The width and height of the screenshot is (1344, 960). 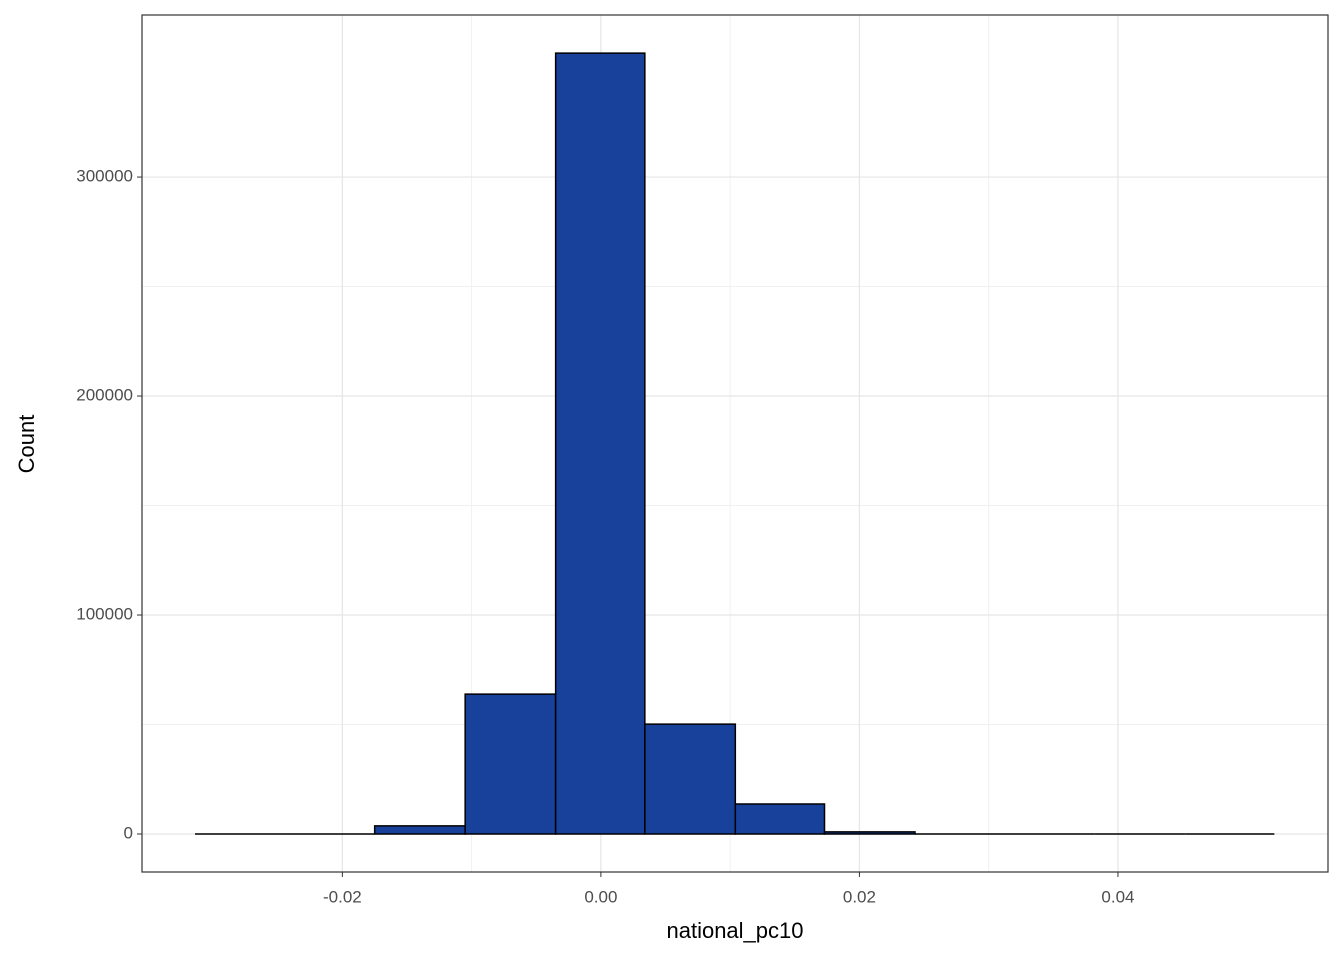 I want to click on x-tick-label: 0.00, so click(x=600, y=896).